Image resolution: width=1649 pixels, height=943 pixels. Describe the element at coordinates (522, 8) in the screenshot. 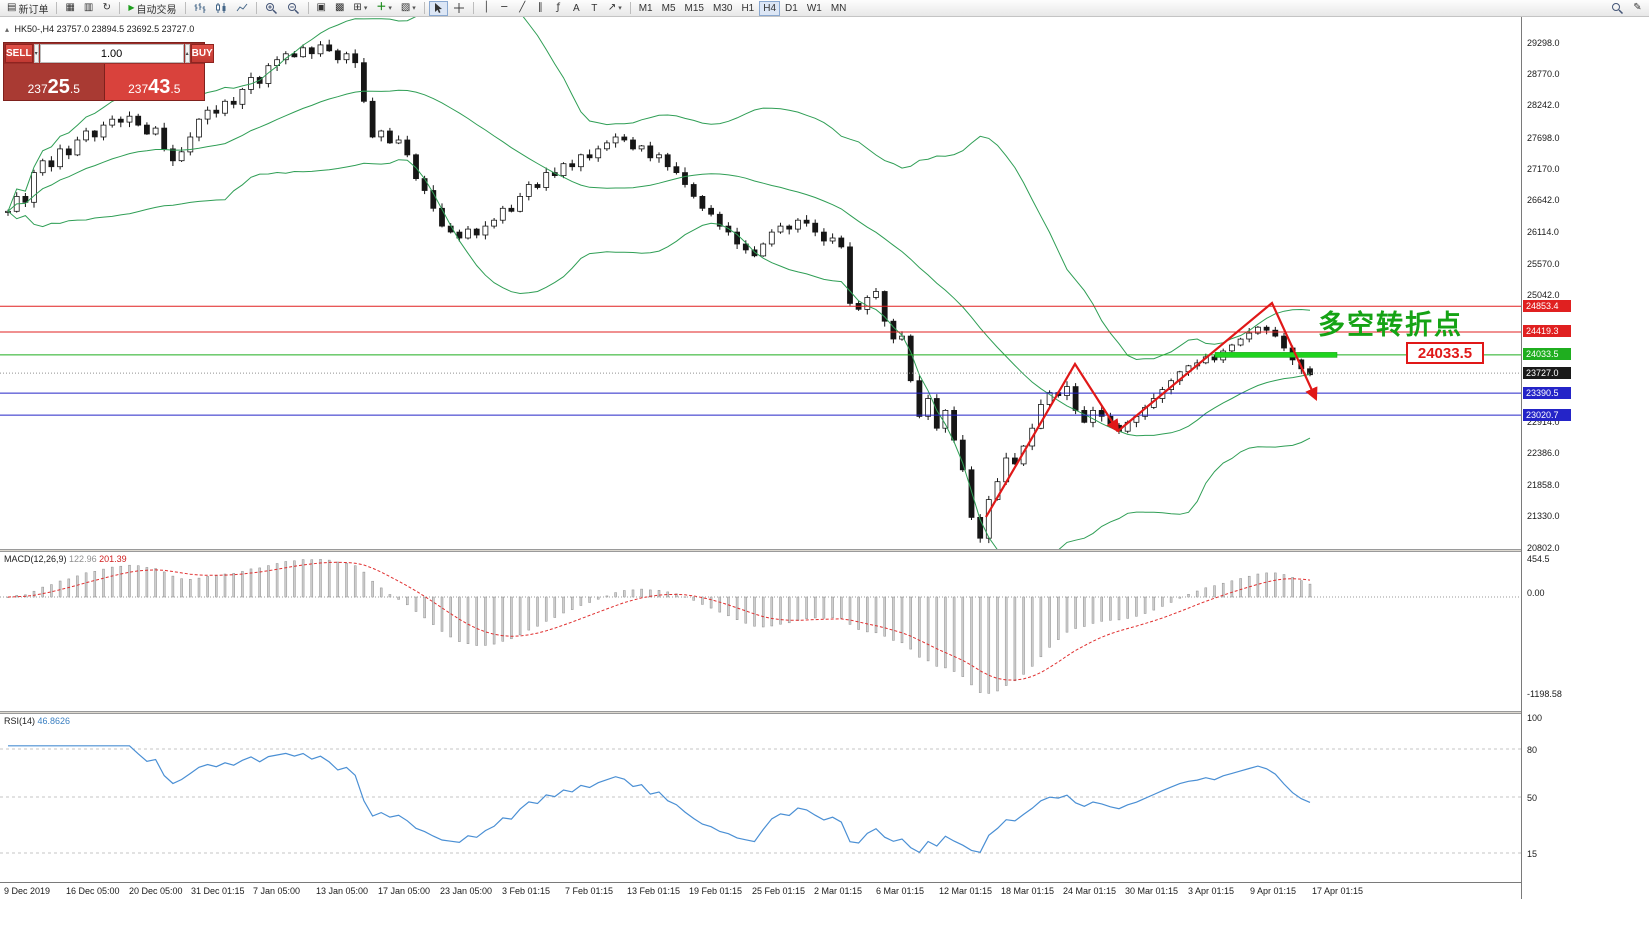

I see `trendline-tool-button: ╱` at that location.